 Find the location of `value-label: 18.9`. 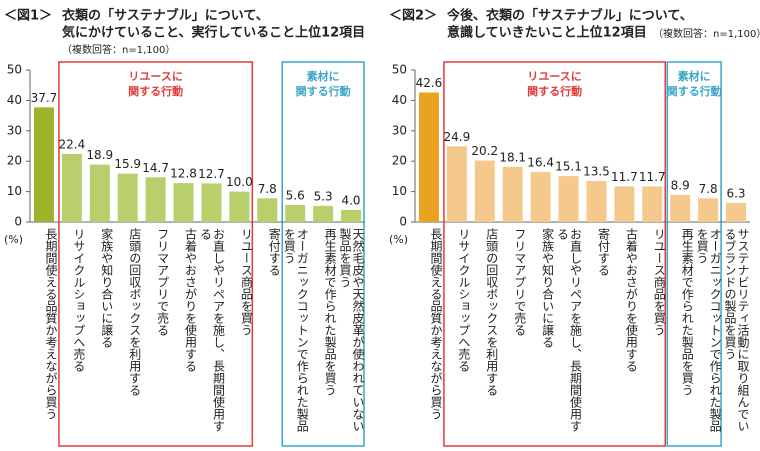

value-label: 18.9 is located at coordinates (99, 155).